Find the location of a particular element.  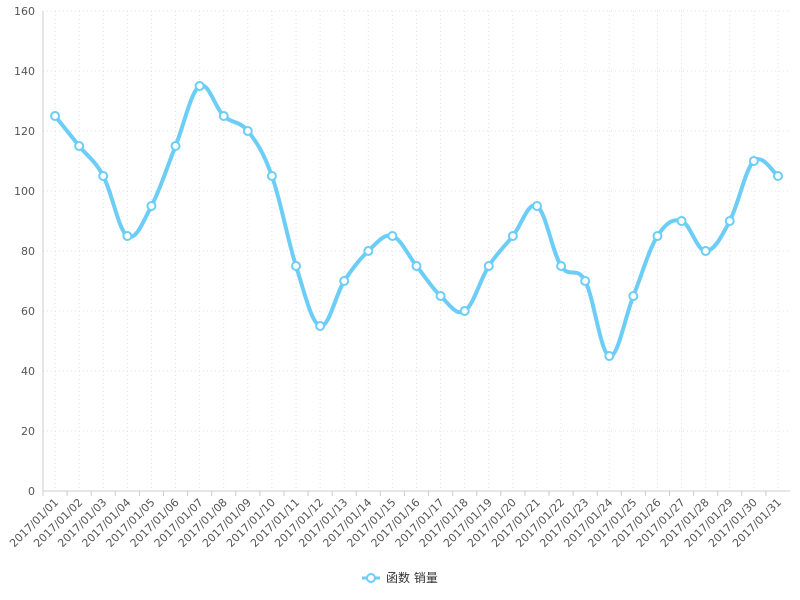

legend-marker is located at coordinates (371, 578).